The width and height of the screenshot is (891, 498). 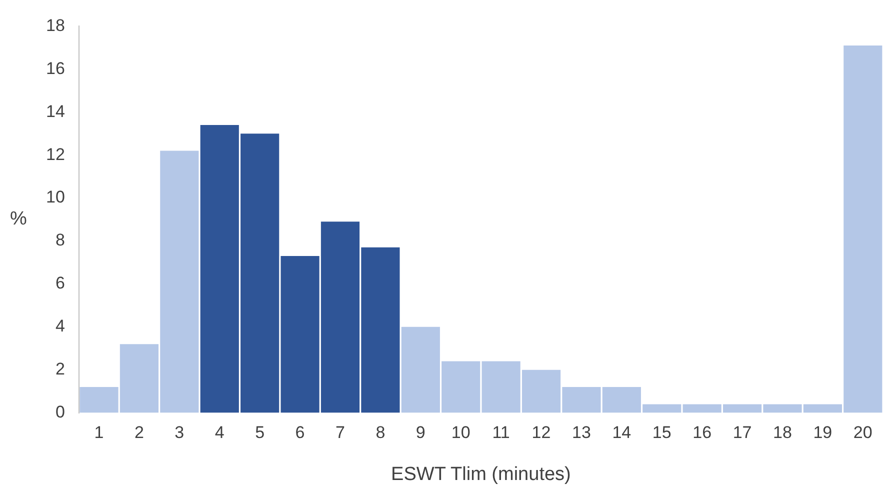 I want to click on y-tick-label: 6, so click(x=60, y=283).